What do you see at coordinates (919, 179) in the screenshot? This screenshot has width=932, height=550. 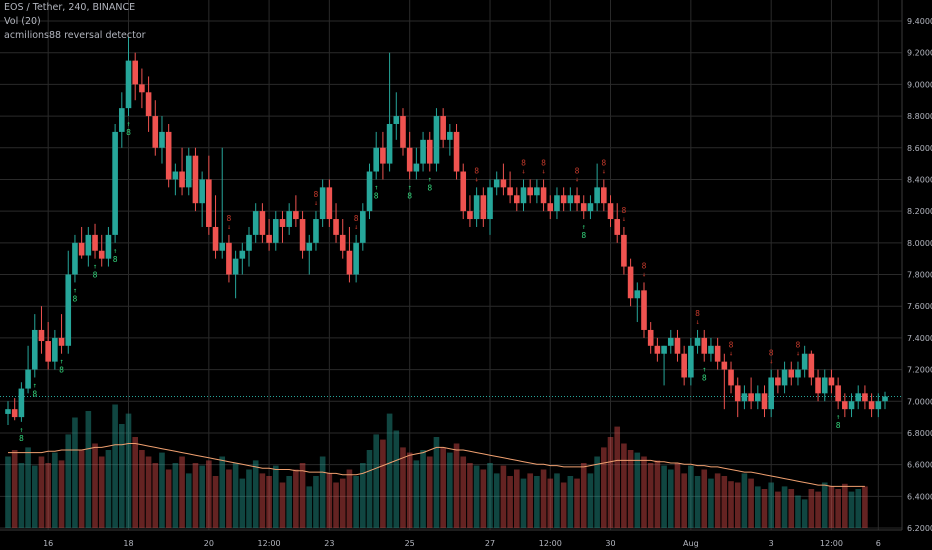 I see `price-tick-label: 8.4000` at bounding box center [919, 179].